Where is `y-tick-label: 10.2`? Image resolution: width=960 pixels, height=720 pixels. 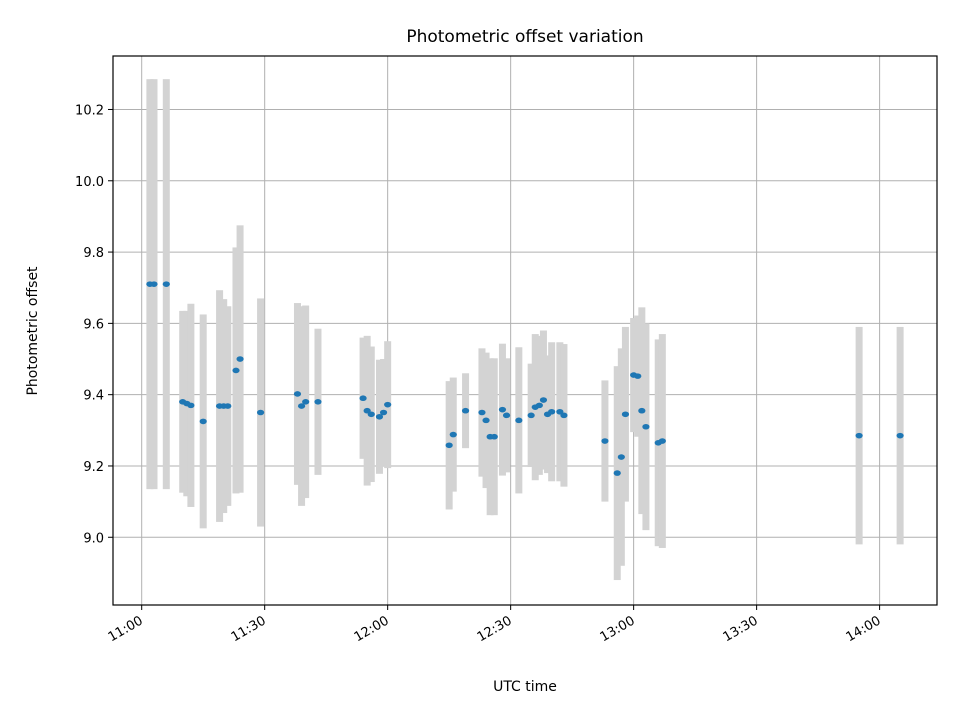
y-tick-label: 10.2 is located at coordinates (89, 110).